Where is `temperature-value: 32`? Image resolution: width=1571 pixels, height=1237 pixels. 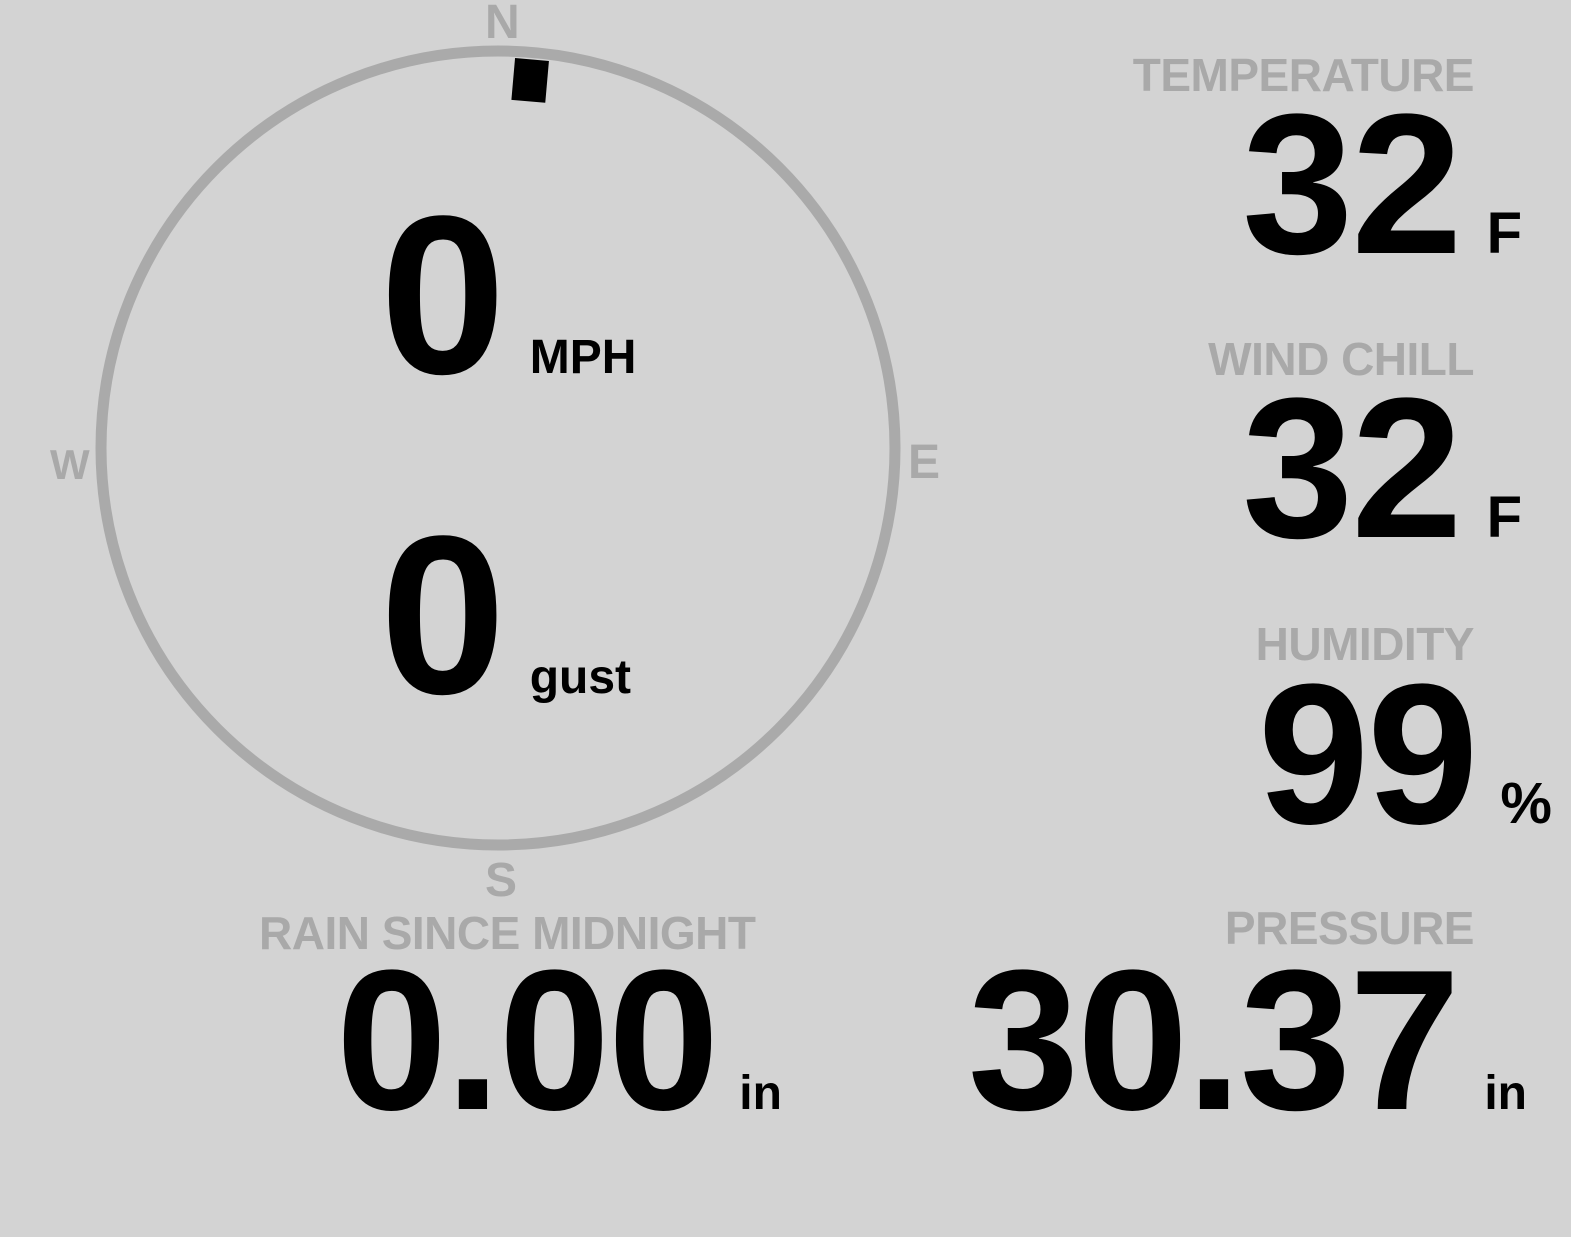
temperature-value: 32 is located at coordinates (1352, 184).